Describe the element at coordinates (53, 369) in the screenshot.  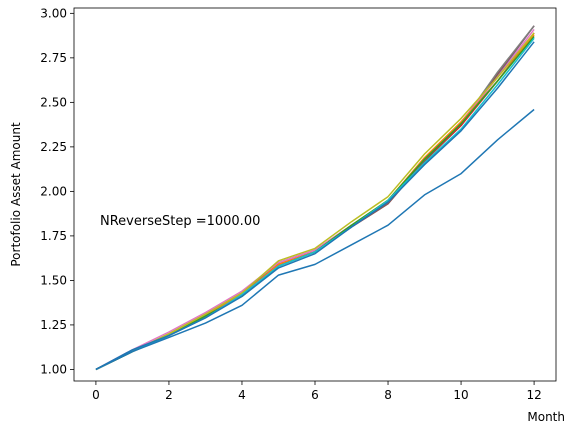
I see `y-tick-label: 1.00` at that location.